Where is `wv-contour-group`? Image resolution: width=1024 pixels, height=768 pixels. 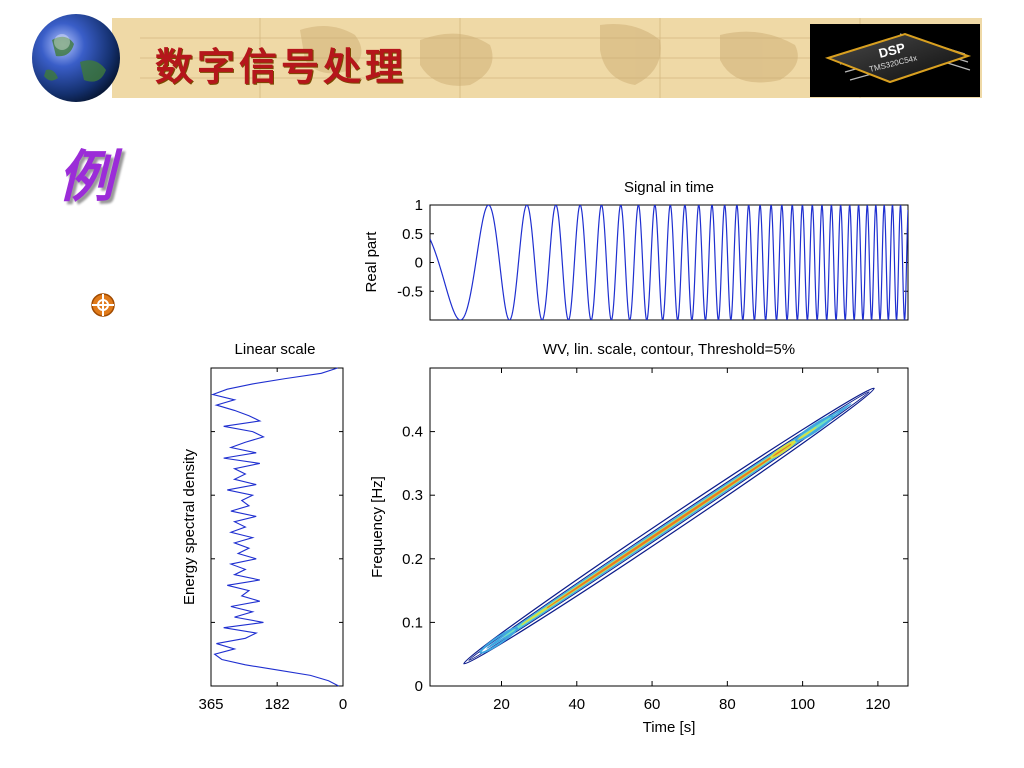
wv-contour-group is located at coordinates (669, 526).